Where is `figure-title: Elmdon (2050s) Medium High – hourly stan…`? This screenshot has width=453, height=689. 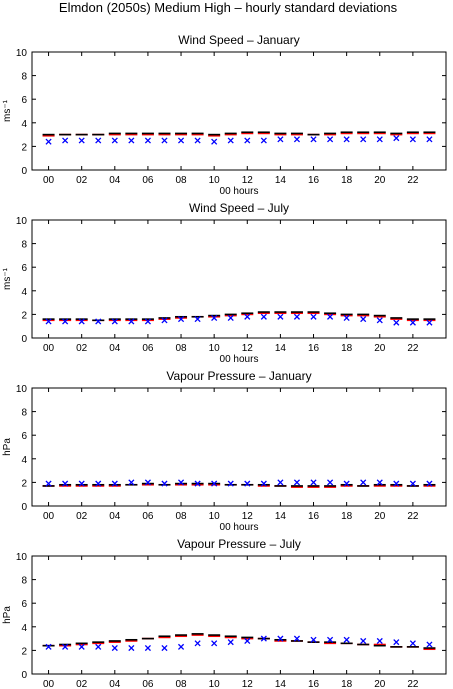
figure-title: Elmdon (2050s) Medium High – hourly stan… is located at coordinates (228, 7).